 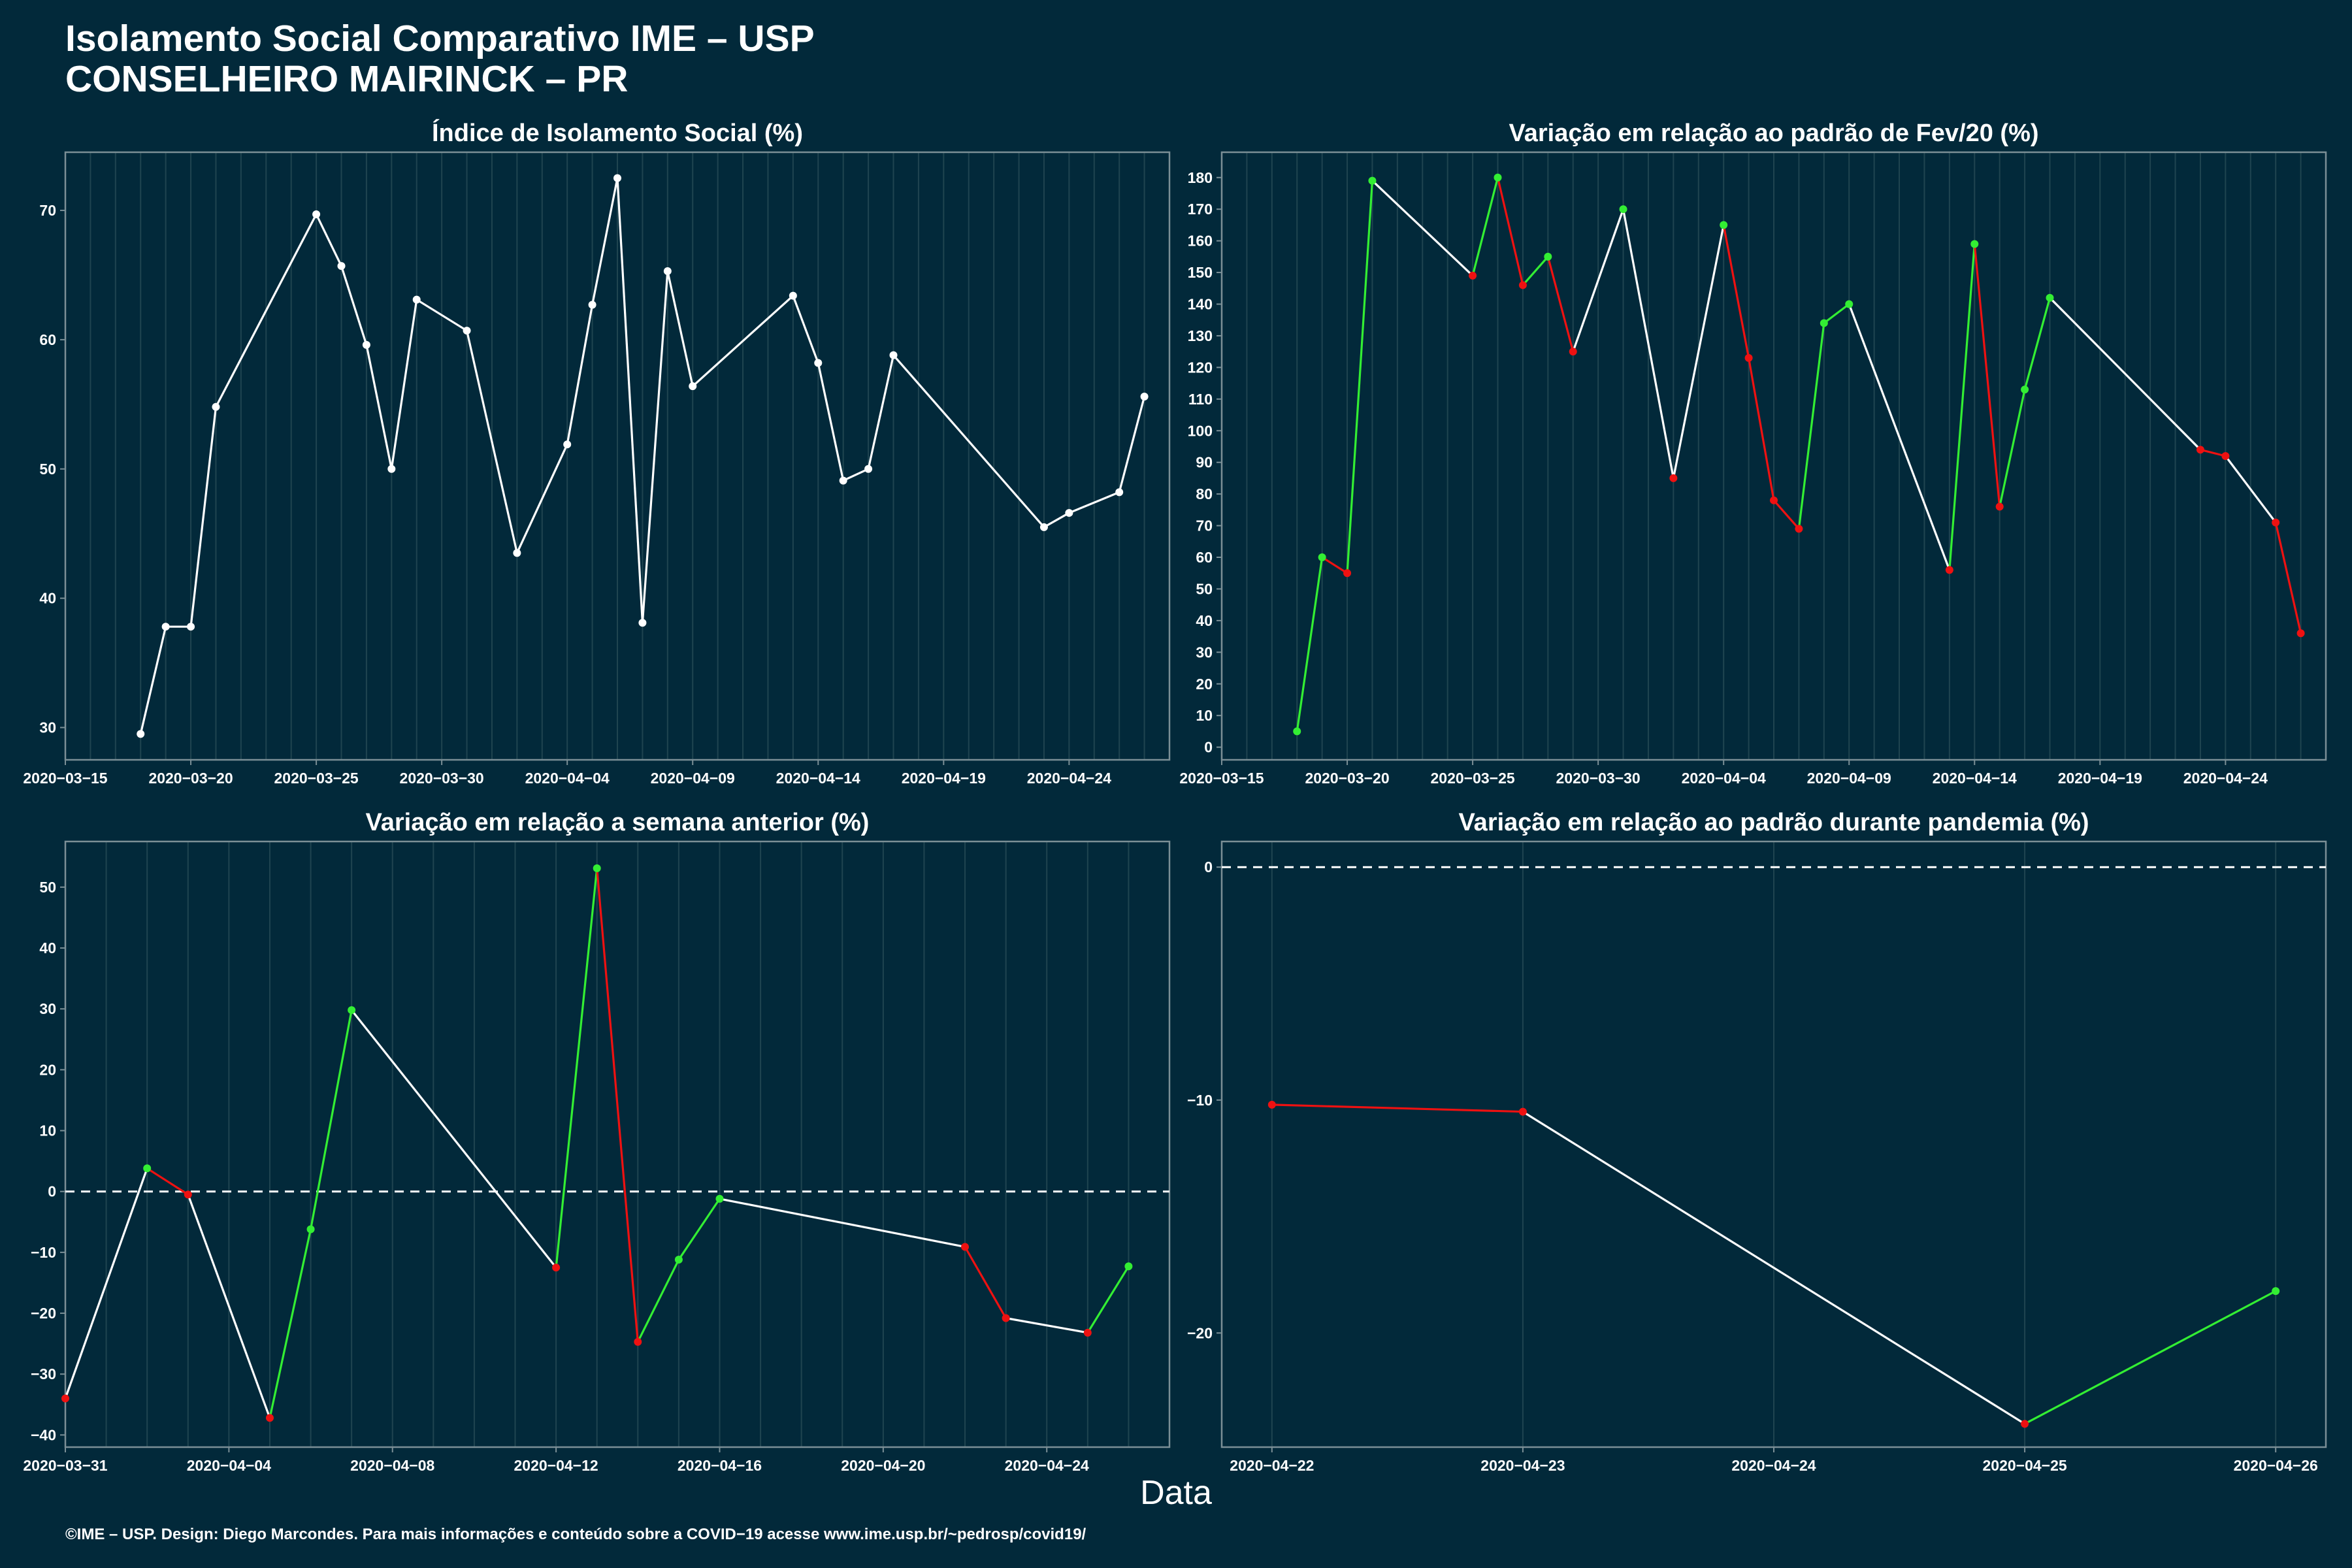 What do you see at coordinates (1204, 715) in the screenshot?
I see `y-tick-label: 10` at bounding box center [1204, 715].